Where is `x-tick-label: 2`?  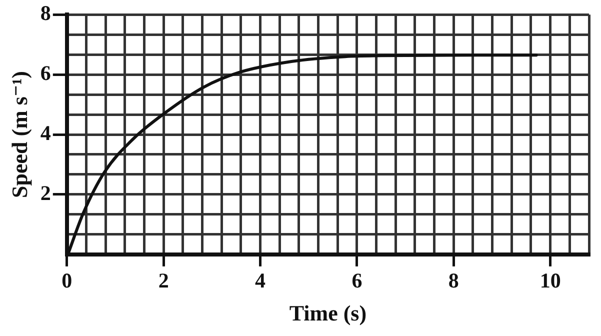
x-tick-label: 2 is located at coordinates (163, 280).